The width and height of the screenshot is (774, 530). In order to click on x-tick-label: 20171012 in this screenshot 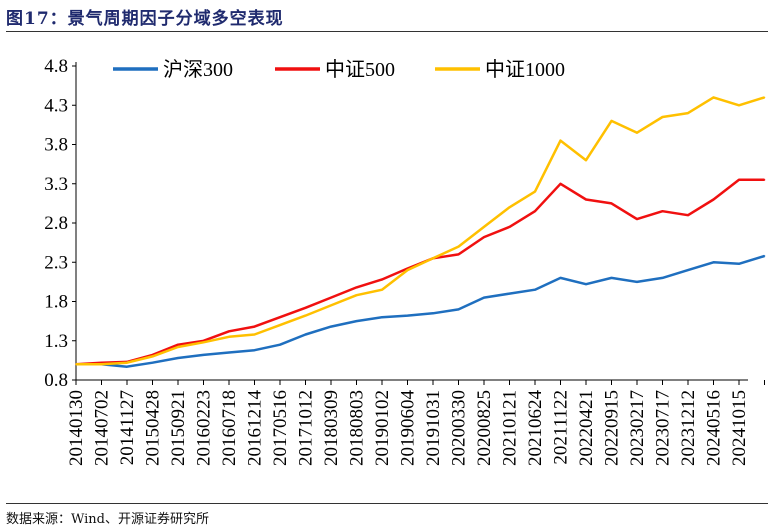, I will do `click(306, 428)`.